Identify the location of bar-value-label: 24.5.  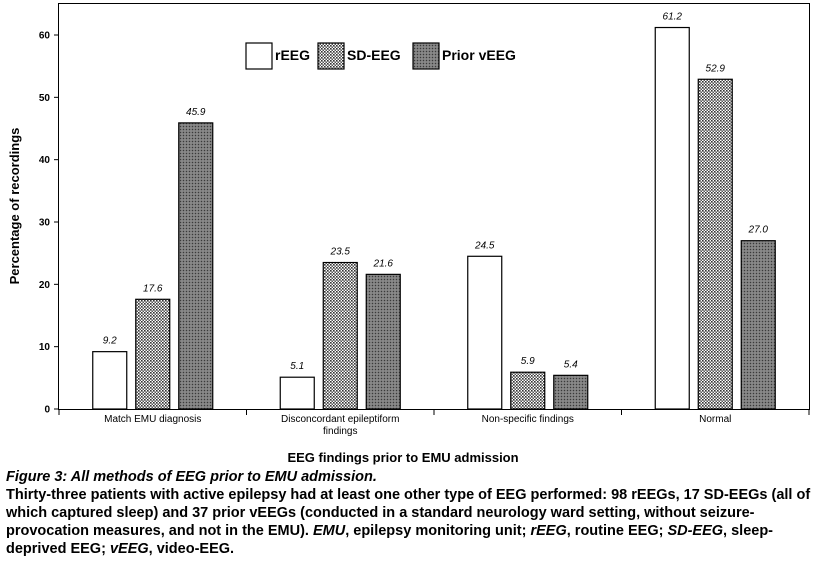
(484, 245).